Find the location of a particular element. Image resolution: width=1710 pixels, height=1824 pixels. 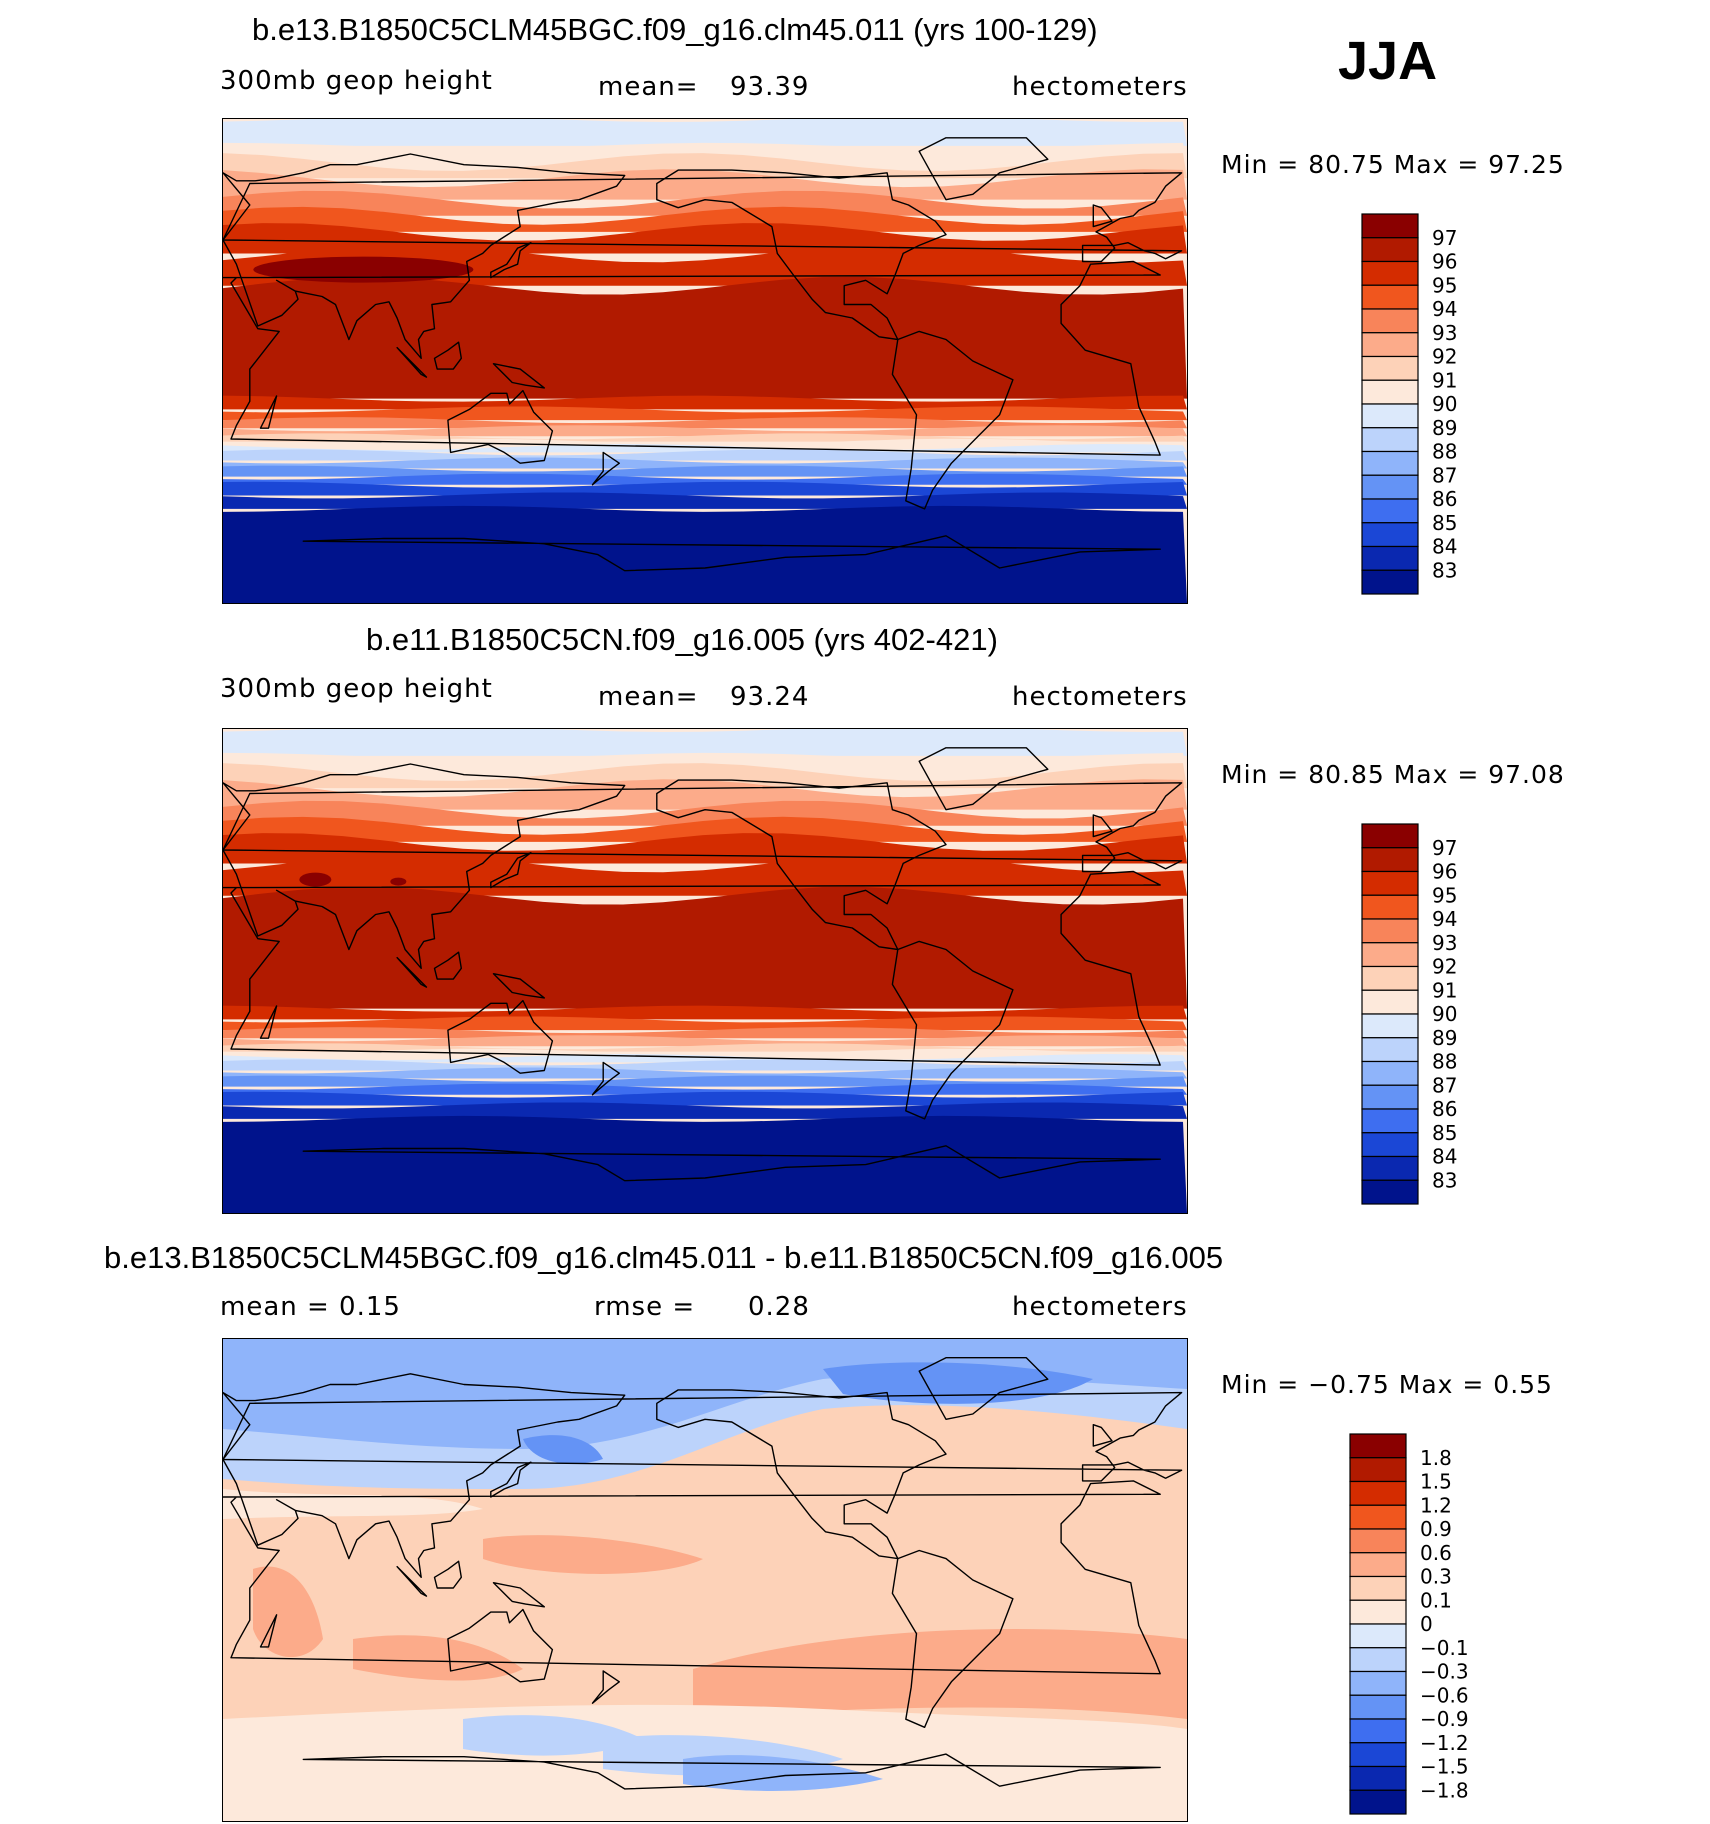

colorbar-tick-label: −0.9 is located at coordinates (1444, 1719).